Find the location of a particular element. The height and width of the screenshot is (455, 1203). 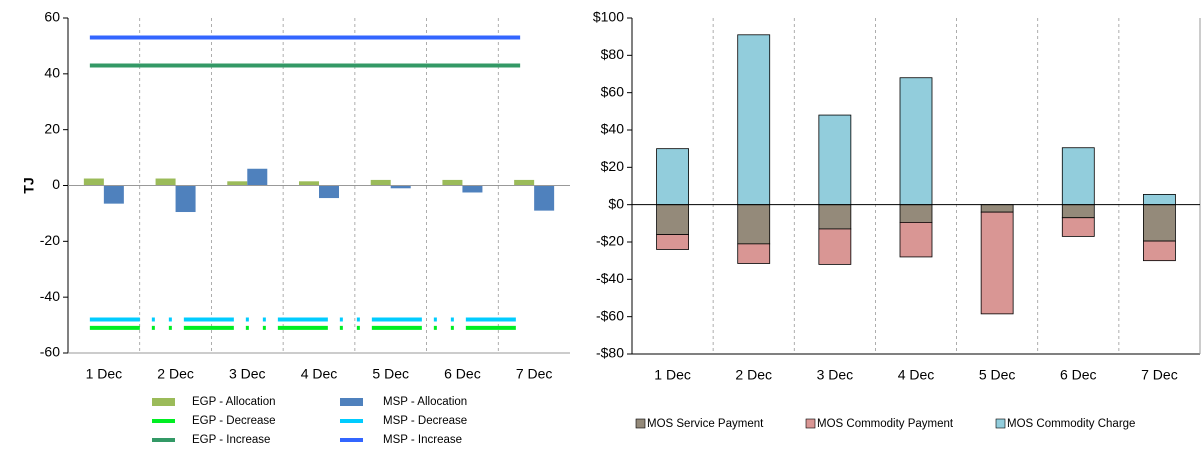

y-tick-label: -$40 is located at coordinates (610, 278).